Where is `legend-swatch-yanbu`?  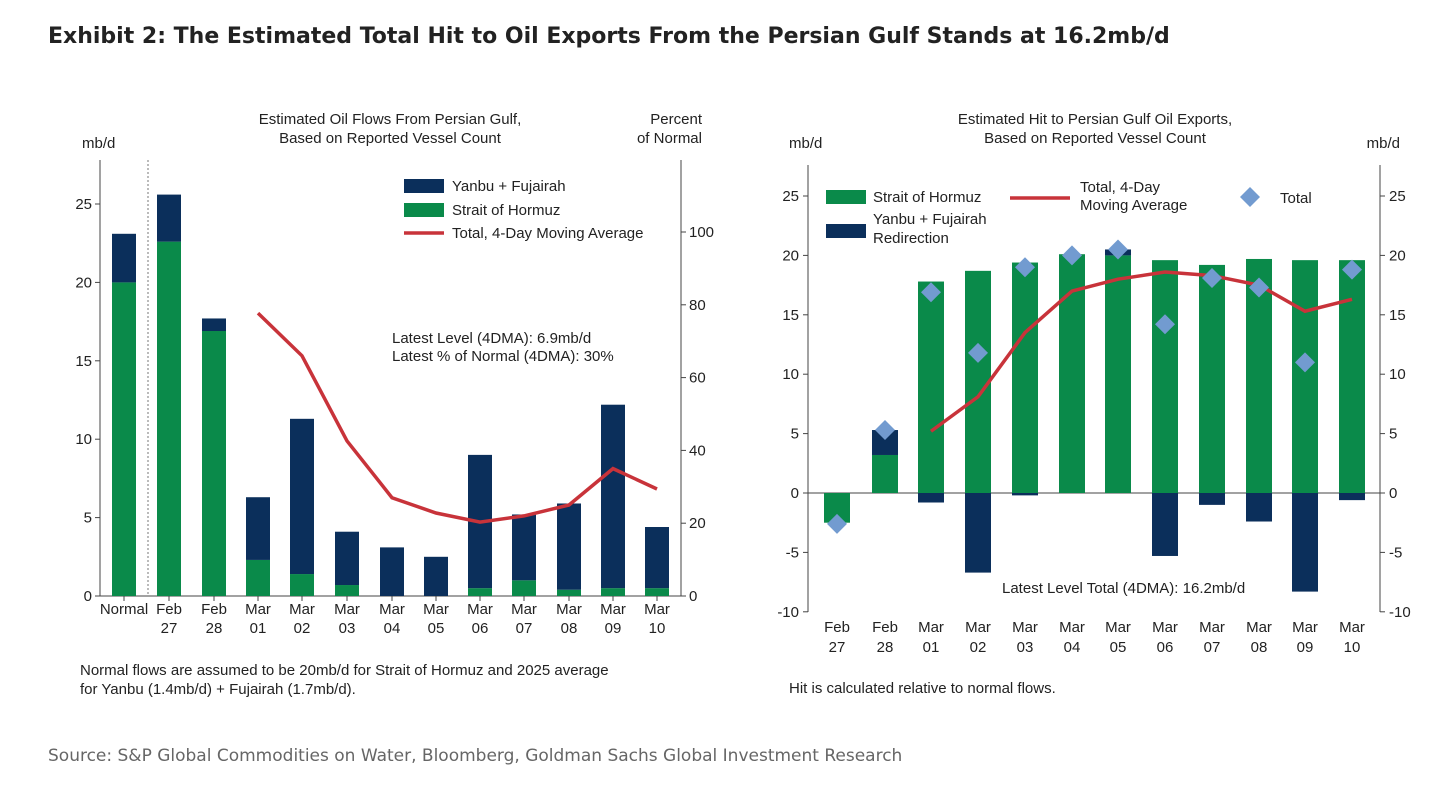
legend-swatch-yanbu is located at coordinates (424, 186).